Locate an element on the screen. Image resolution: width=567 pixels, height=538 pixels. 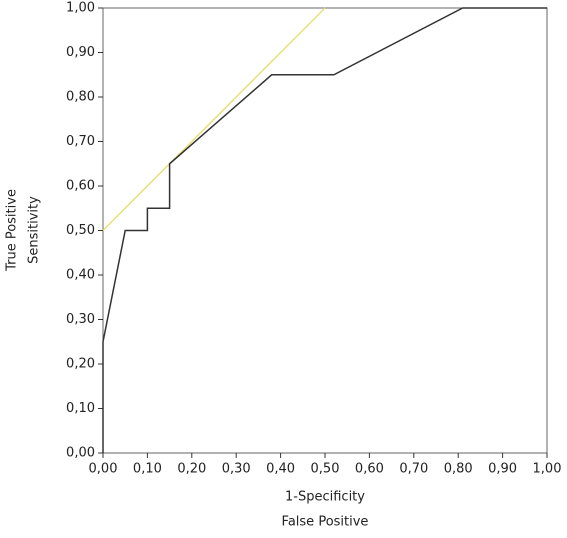
y-tick-label: 0,40 is located at coordinates (80, 275).